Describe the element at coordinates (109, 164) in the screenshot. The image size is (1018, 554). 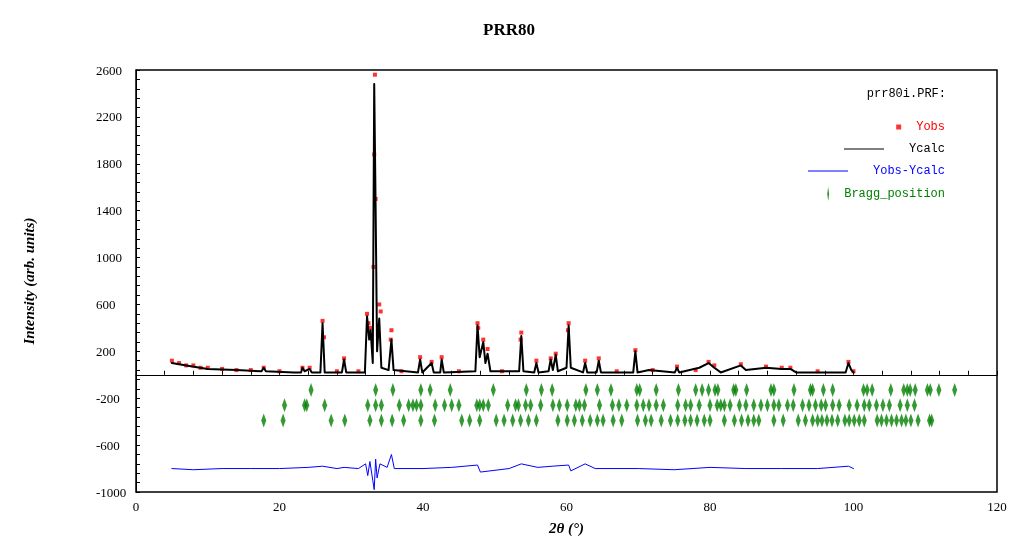
I see `y-tick-label: 1800` at that location.